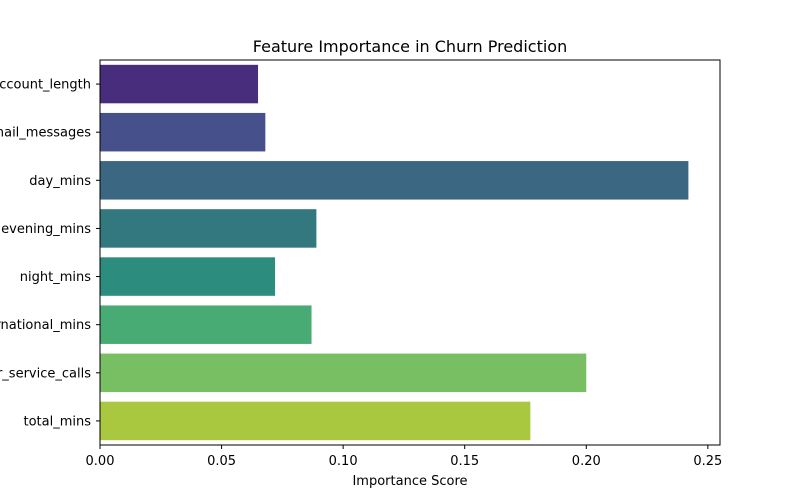 This screenshot has height=504, width=800. What do you see at coordinates (586, 461) in the screenshot?
I see `x-tick-label: 0.20` at bounding box center [586, 461].